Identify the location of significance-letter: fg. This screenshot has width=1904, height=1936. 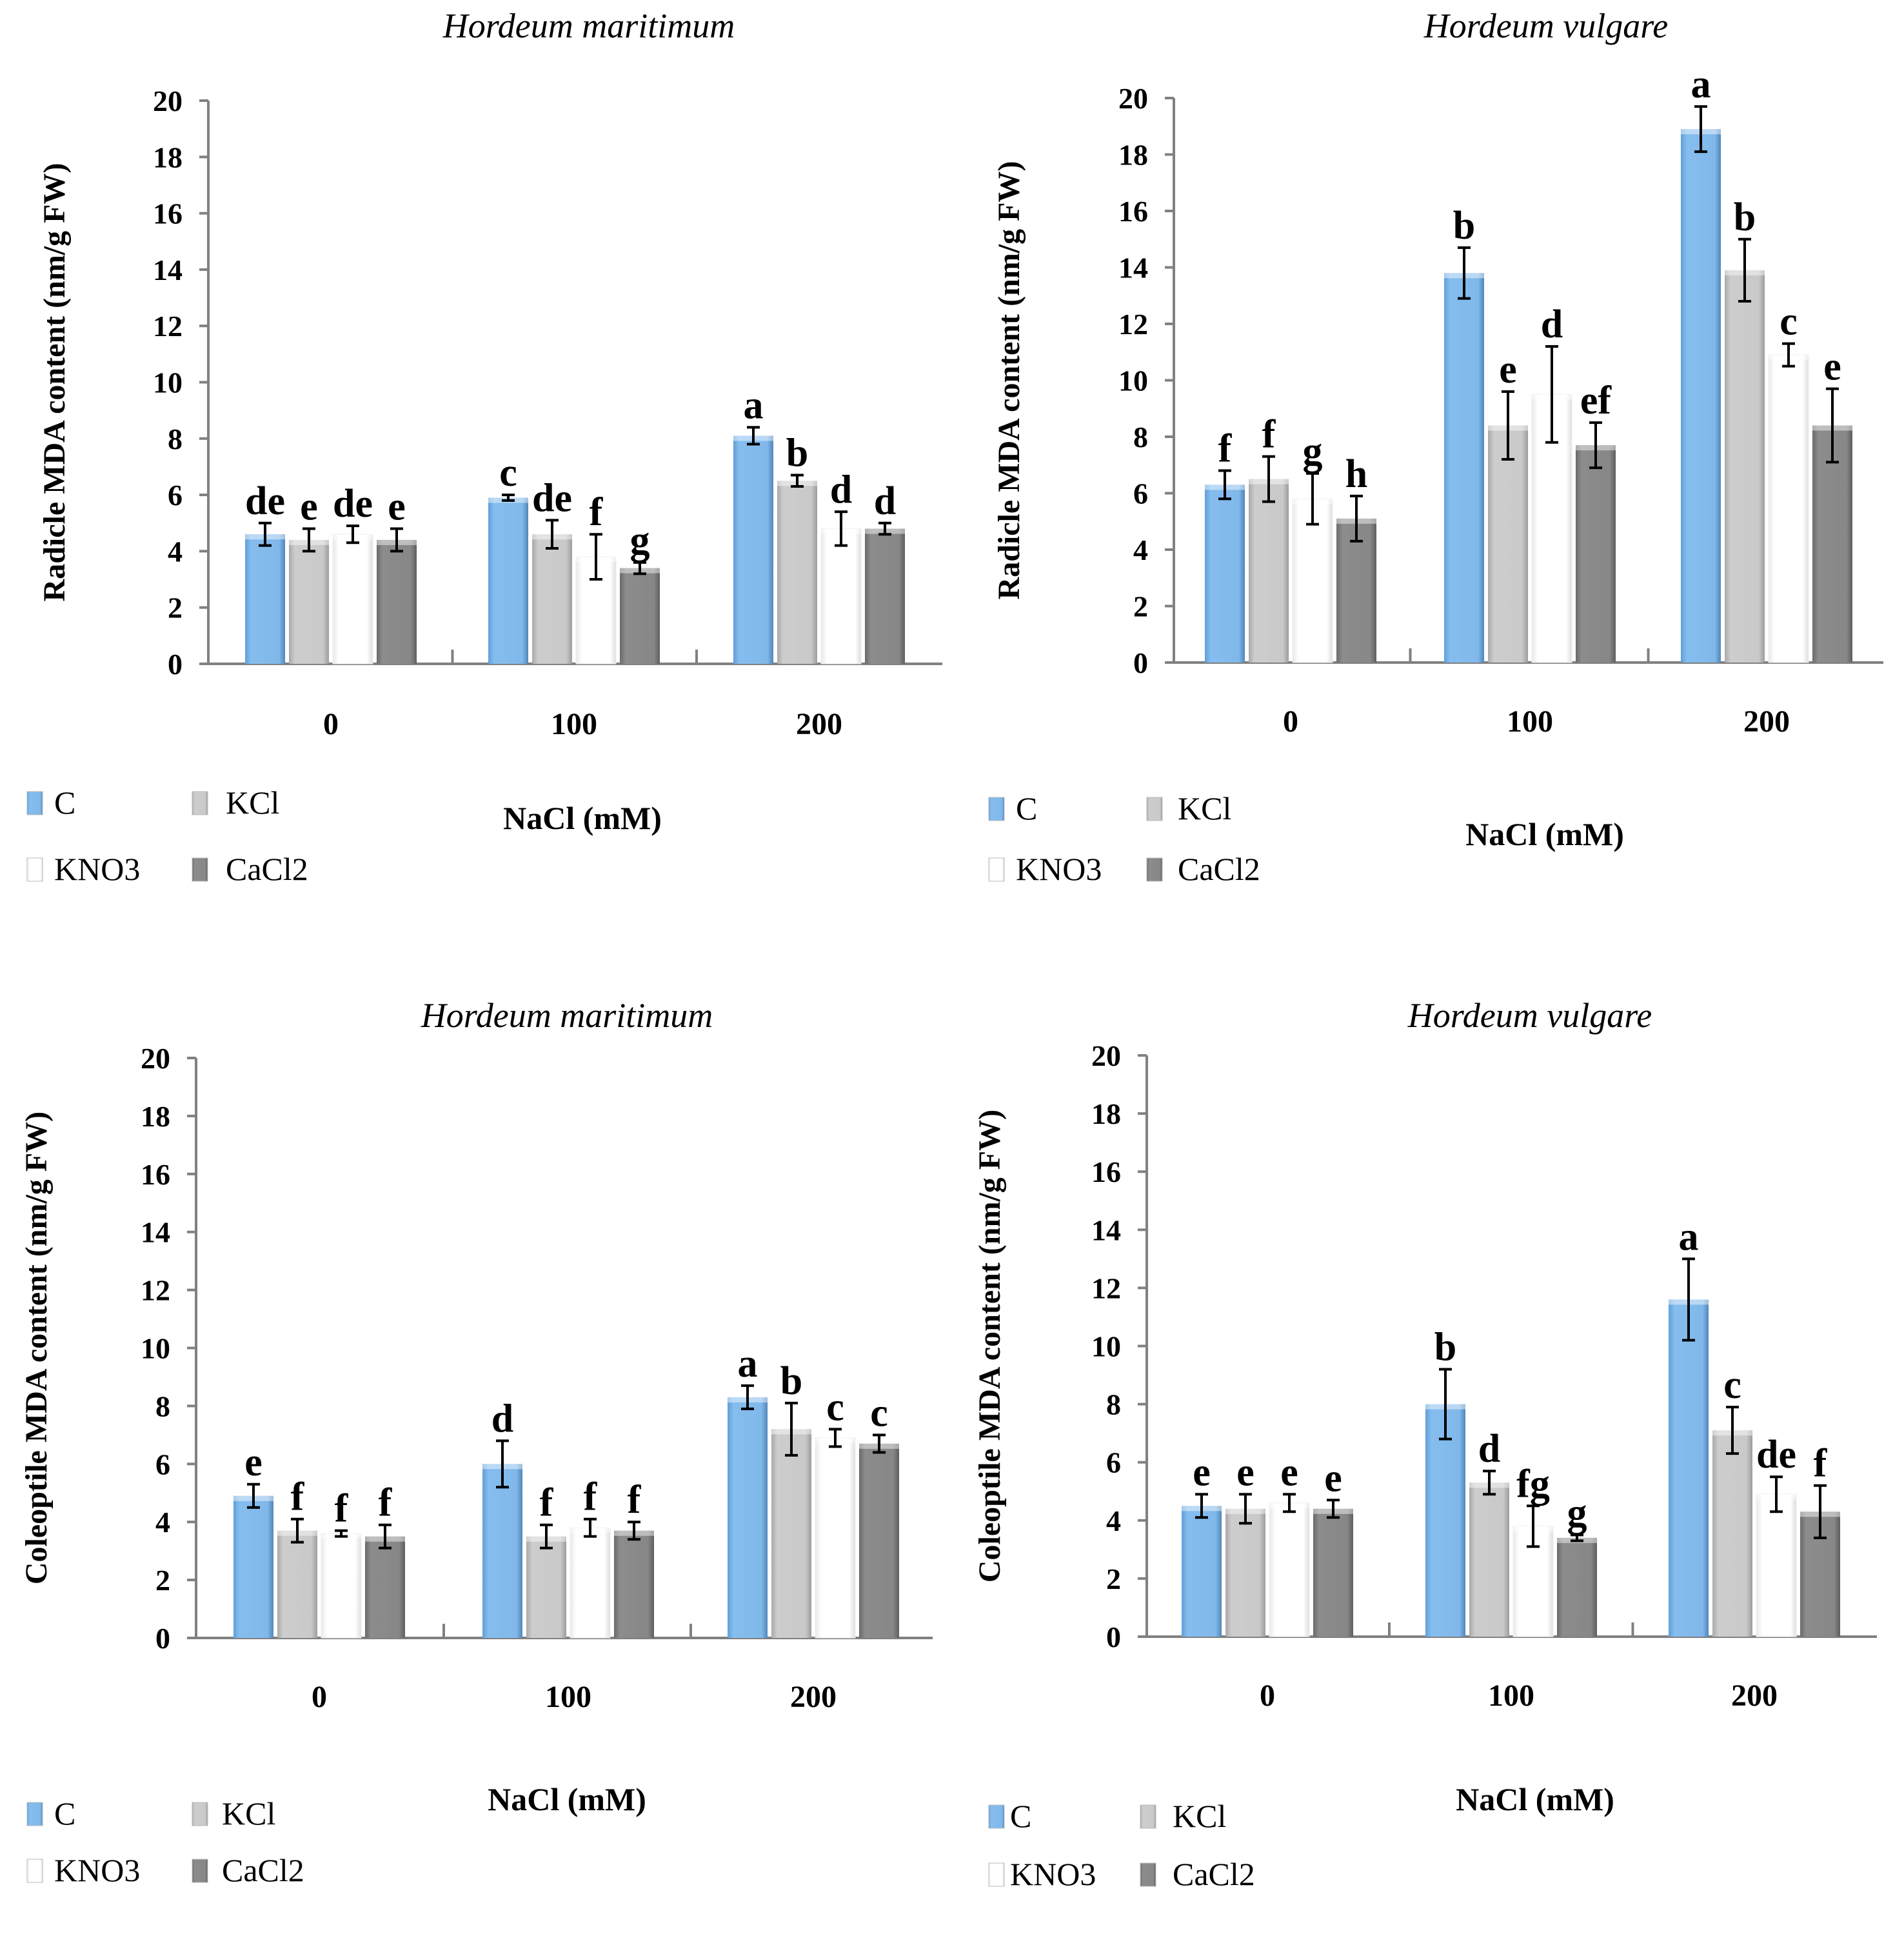
(1533, 1484).